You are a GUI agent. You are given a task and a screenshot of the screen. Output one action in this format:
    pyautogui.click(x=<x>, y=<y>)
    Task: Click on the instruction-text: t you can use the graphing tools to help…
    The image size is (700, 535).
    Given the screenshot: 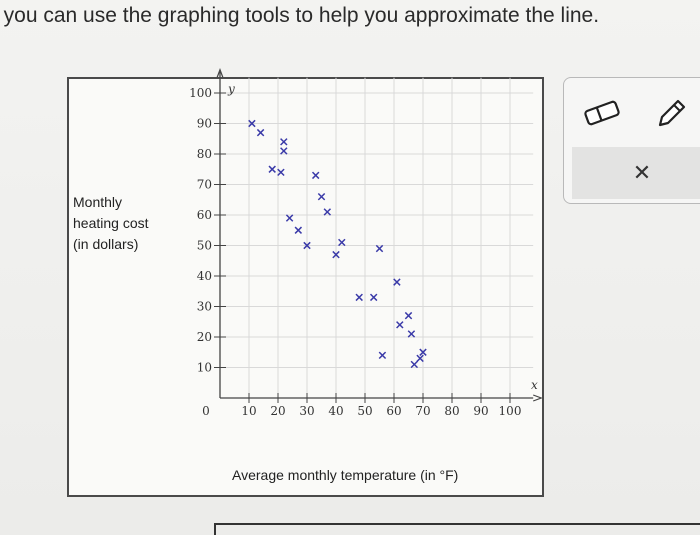 What is the action you would take?
    pyautogui.click(x=300, y=15)
    